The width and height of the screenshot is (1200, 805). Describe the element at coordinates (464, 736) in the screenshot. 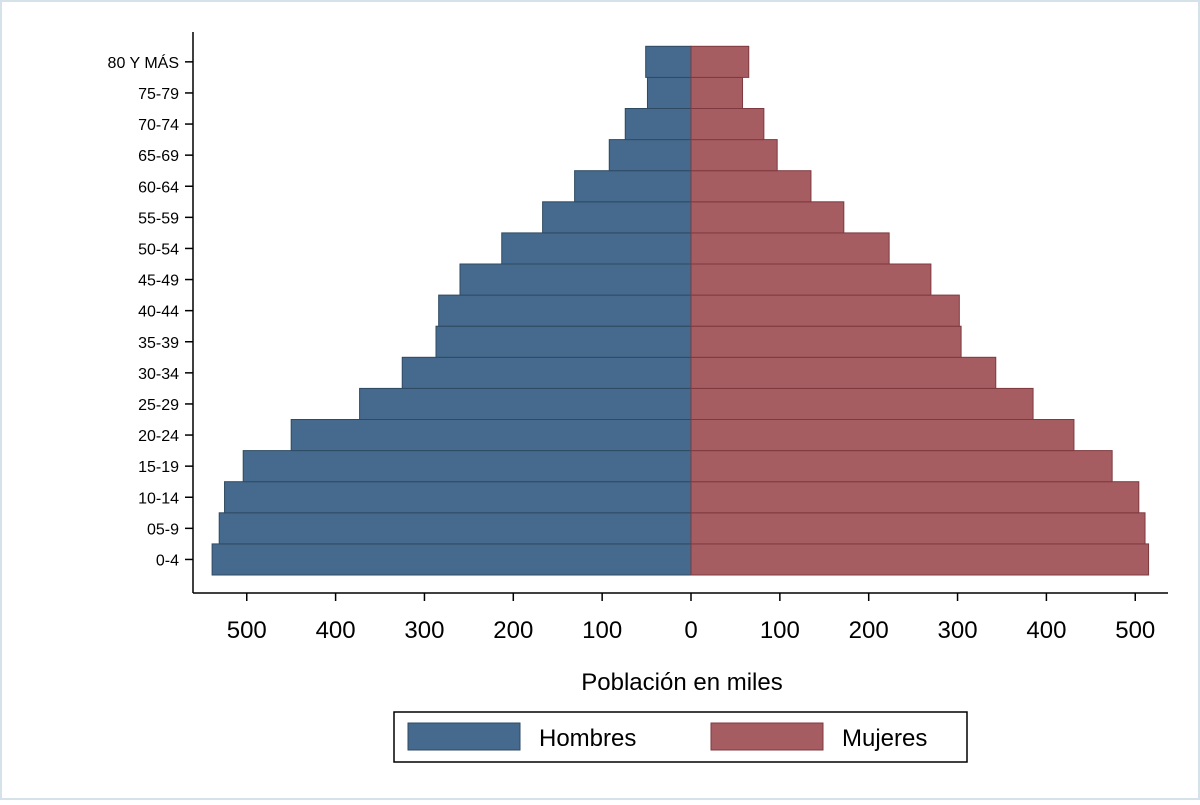

I see `legend-key-left` at that location.